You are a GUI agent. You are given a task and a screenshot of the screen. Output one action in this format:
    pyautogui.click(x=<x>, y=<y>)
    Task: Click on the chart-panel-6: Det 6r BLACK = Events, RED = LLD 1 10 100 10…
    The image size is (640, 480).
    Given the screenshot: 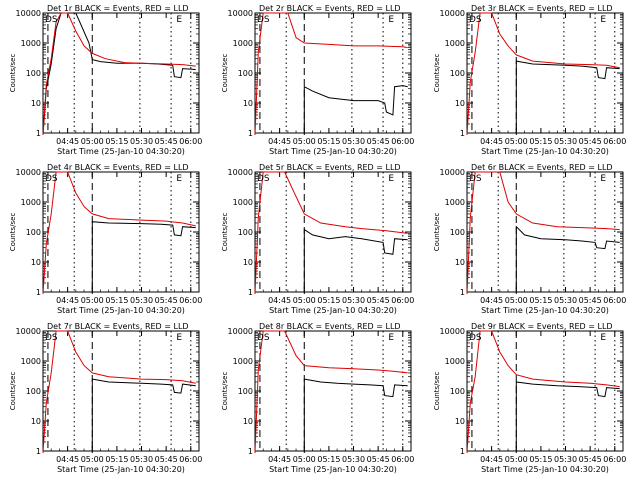 What is the action you would take?
    pyautogui.click(x=529, y=239)
    